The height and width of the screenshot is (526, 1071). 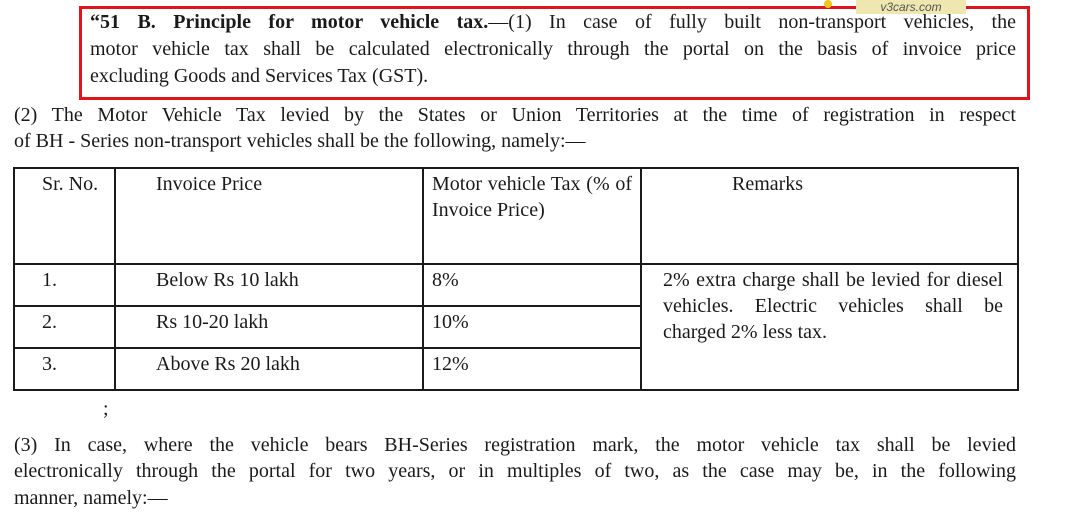 I want to click on cell-sr: 3., so click(x=64, y=369).